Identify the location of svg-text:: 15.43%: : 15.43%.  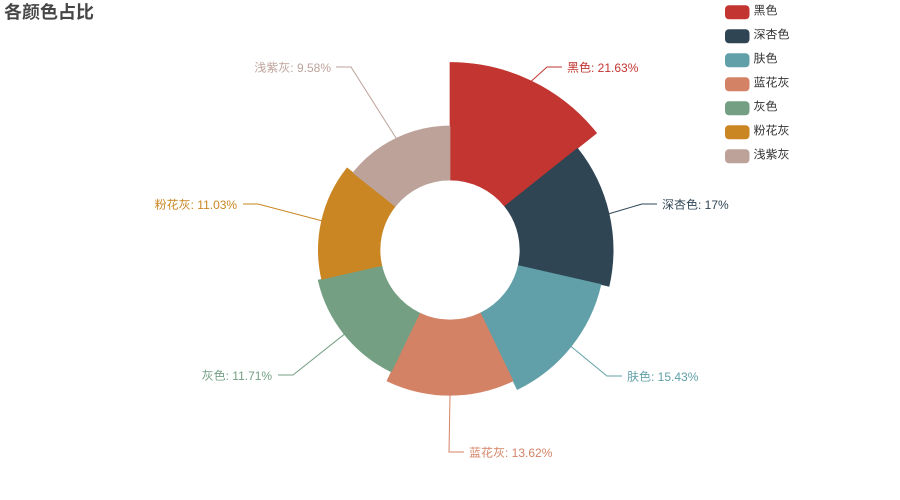
(675, 377).